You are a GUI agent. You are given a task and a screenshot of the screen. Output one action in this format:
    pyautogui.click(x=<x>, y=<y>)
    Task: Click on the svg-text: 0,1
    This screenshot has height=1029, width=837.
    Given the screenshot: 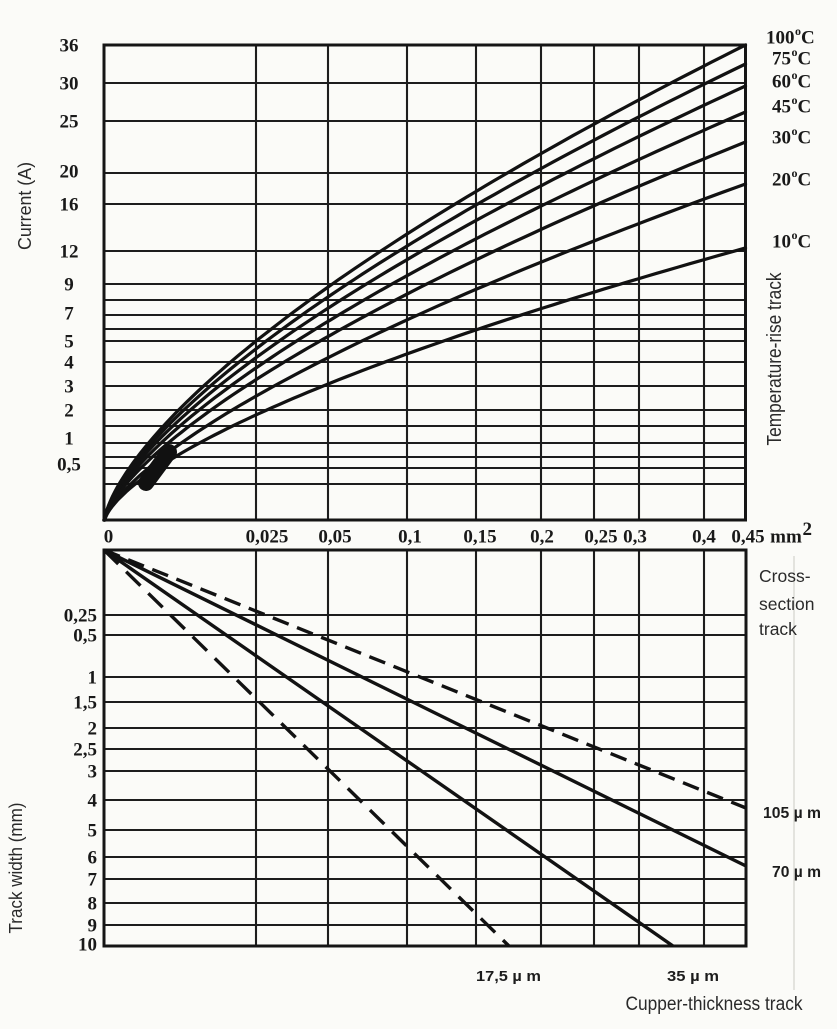 What is the action you would take?
    pyautogui.click(x=410, y=537)
    